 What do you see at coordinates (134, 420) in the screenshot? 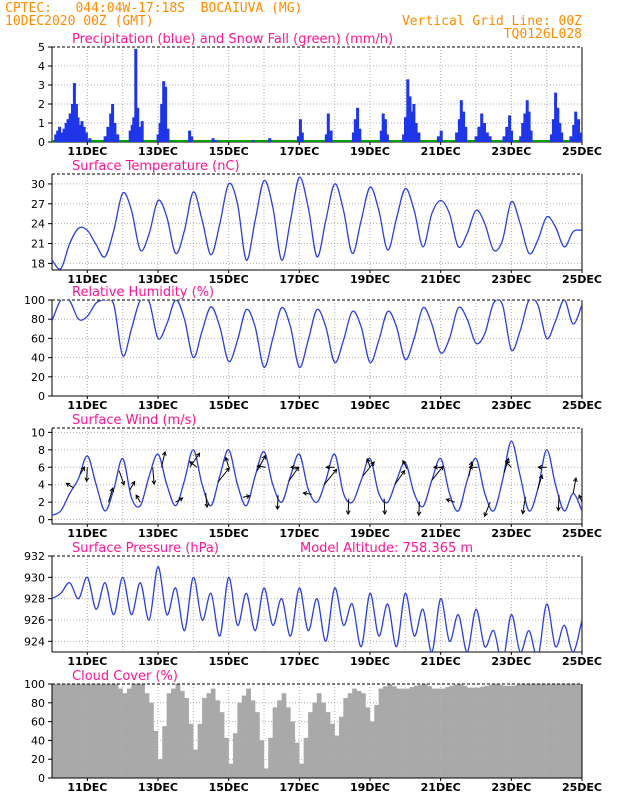
I see `panel-4-title: Surface Wind (m/s)` at bounding box center [134, 420].